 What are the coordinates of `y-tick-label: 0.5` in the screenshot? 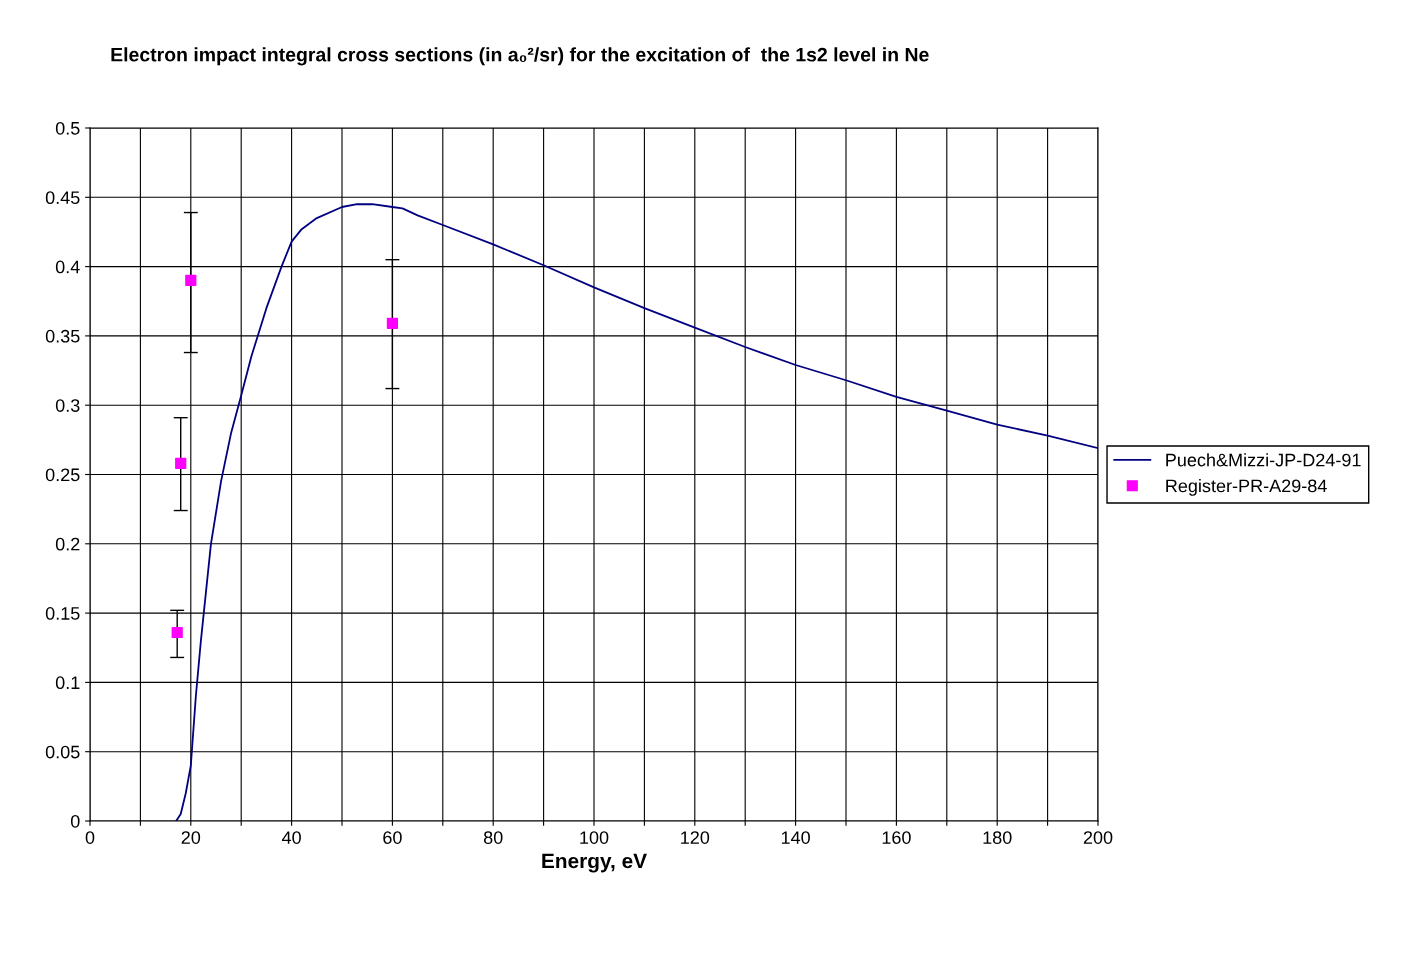 It's located at (67, 128).